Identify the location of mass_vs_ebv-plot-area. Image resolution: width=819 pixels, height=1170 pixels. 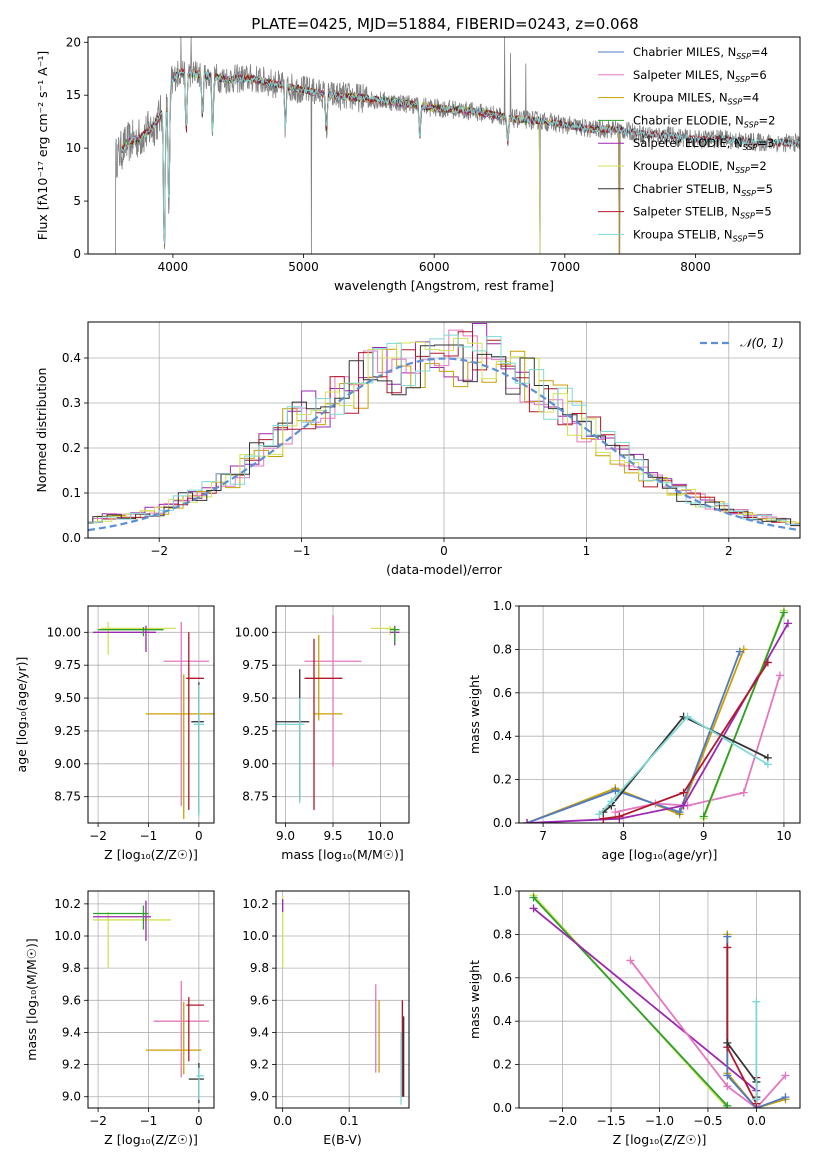
(343, 1000).